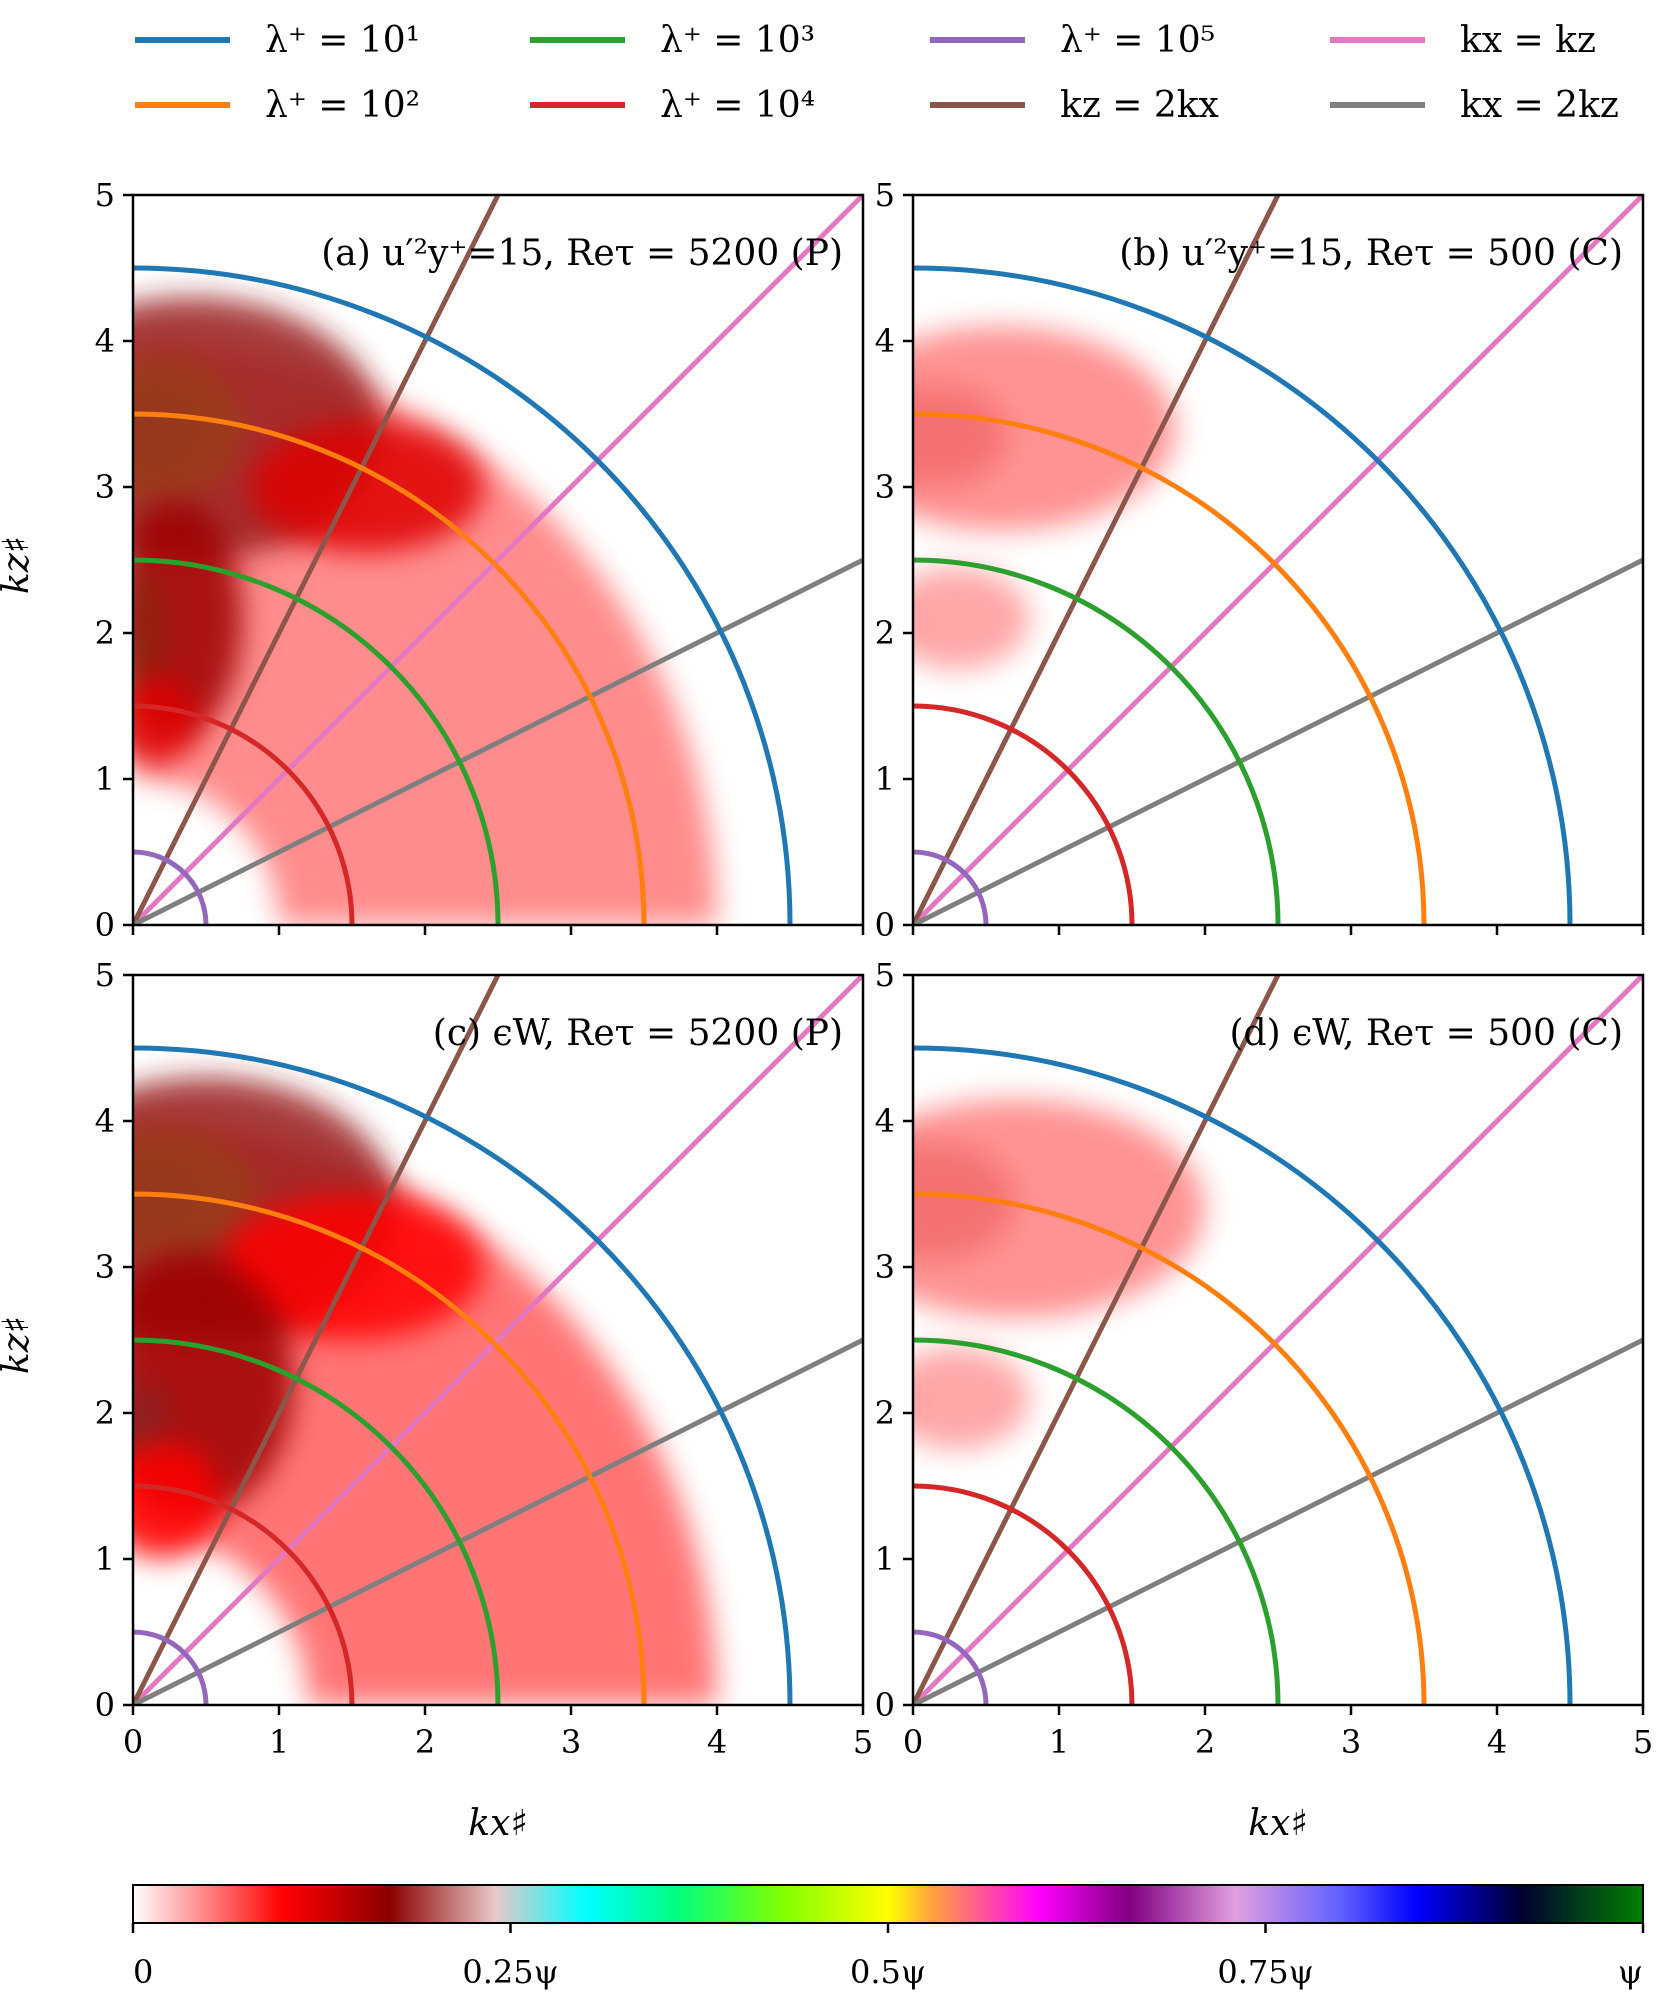  Describe the element at coordinates (888, 1937) in the screenshot. I see `colorbar: 0 0.25ψ 0.5ψ 0.75ψ ψ` at that location.